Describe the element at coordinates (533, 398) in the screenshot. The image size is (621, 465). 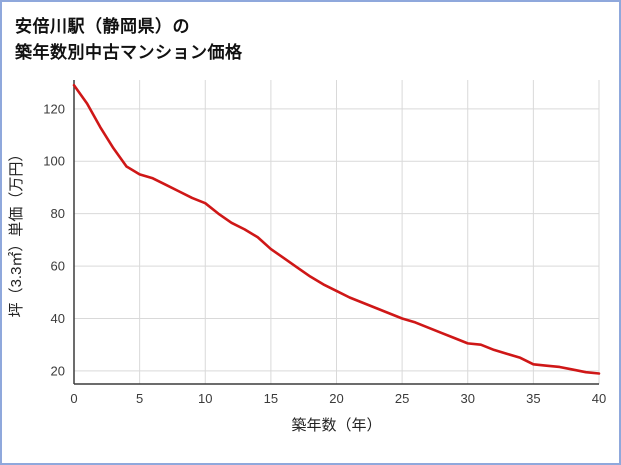
I see `x-tick-label: 35` at that location.